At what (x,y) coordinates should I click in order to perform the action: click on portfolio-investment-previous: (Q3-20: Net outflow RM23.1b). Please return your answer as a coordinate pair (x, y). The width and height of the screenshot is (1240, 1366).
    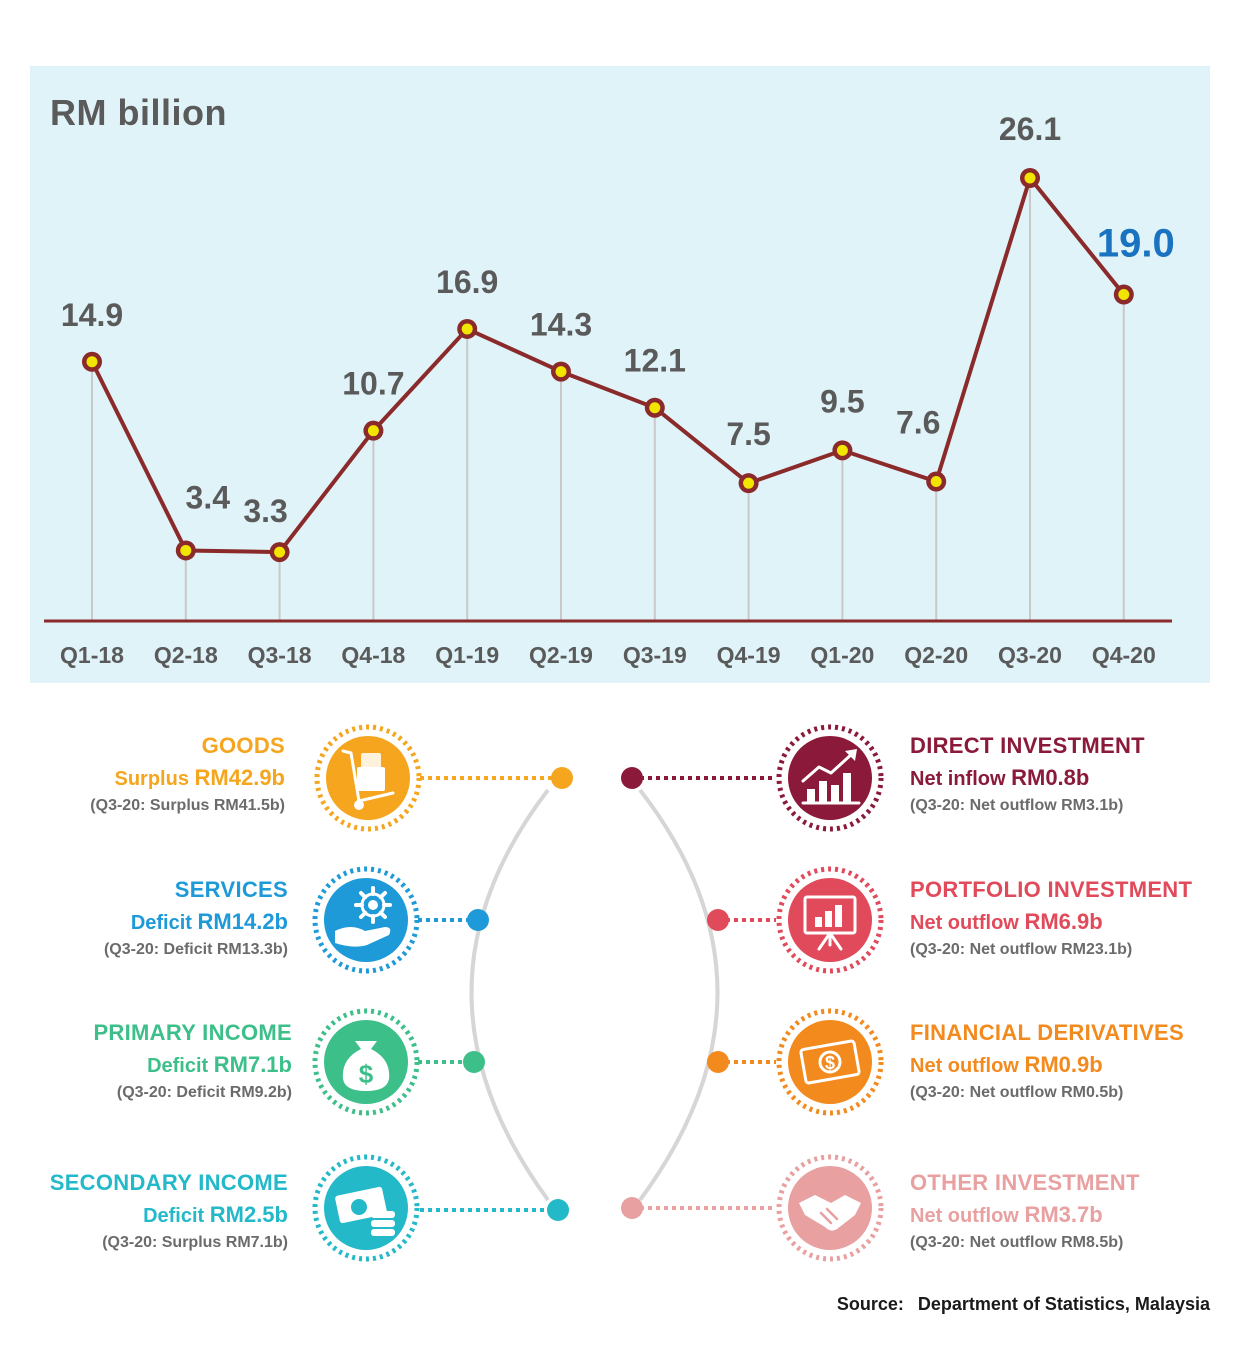
    Looking at the image, I should click on (1021, 949).